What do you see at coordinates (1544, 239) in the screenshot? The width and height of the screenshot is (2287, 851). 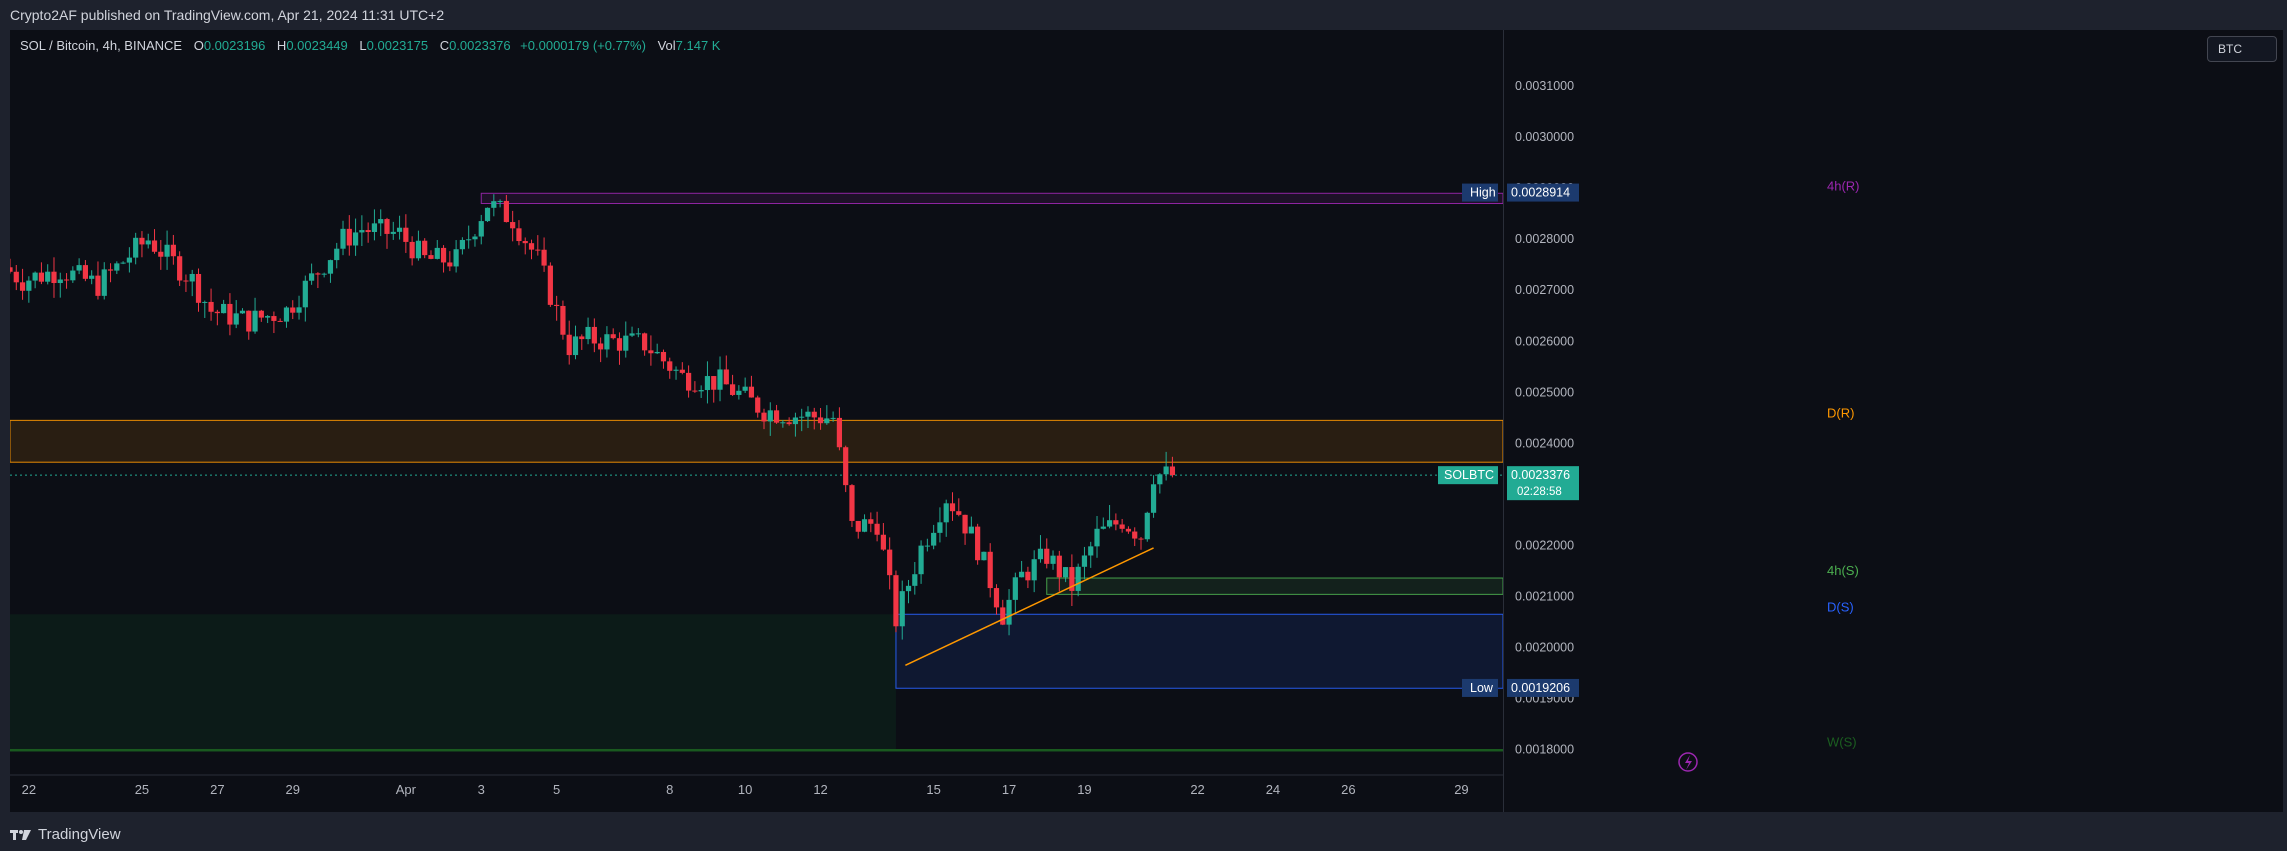 I see `y-tick-label: 0.0028000` at bounding box center [1544, 239].